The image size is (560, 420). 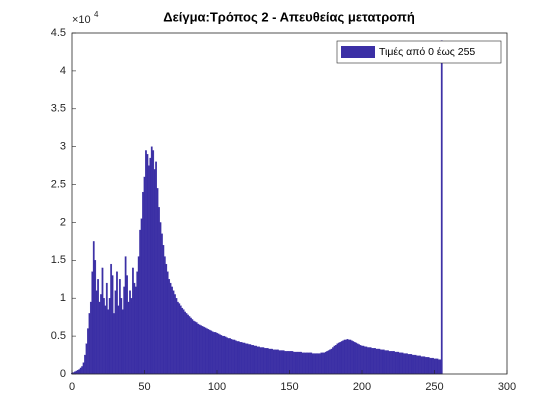 I want to click on y-tick-label: 2, so click(x=63, y=222).